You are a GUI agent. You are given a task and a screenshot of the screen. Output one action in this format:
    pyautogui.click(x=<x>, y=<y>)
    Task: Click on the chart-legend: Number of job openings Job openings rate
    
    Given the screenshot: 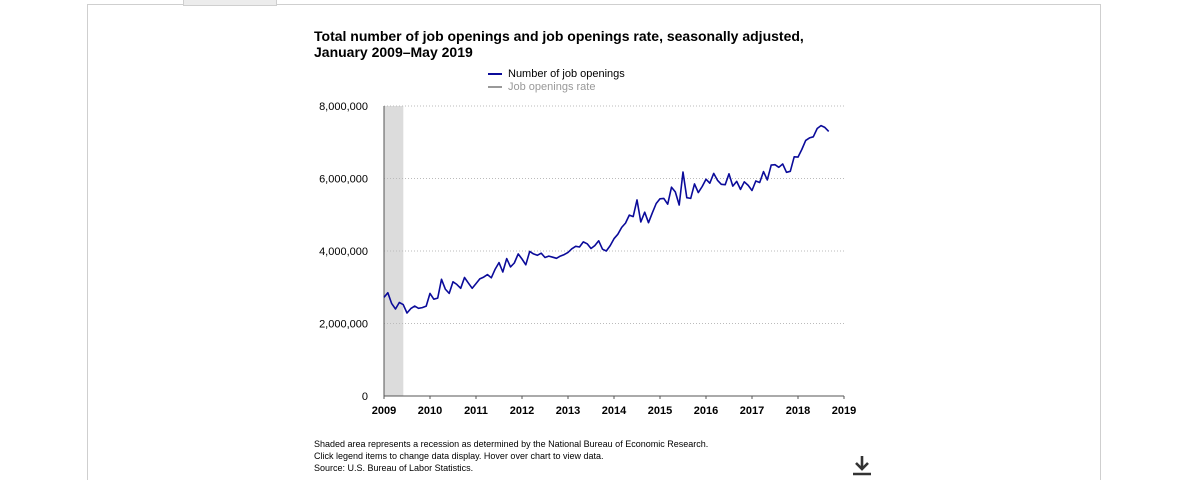 What is the action you would take?
    pyautogui.click(x=556, y=80)
    